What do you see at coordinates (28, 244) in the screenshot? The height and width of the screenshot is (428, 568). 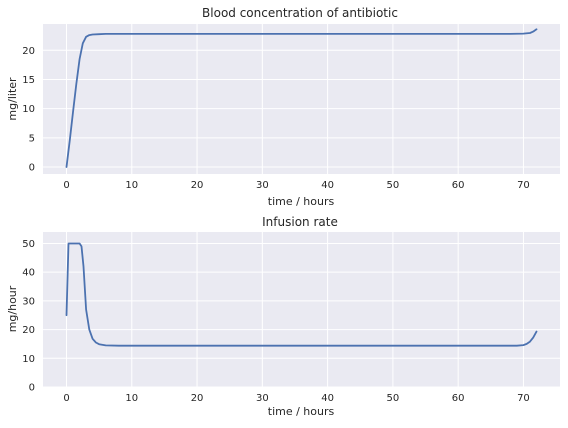 I see `y-tick-label: 50` at bounding box center [28, 244].